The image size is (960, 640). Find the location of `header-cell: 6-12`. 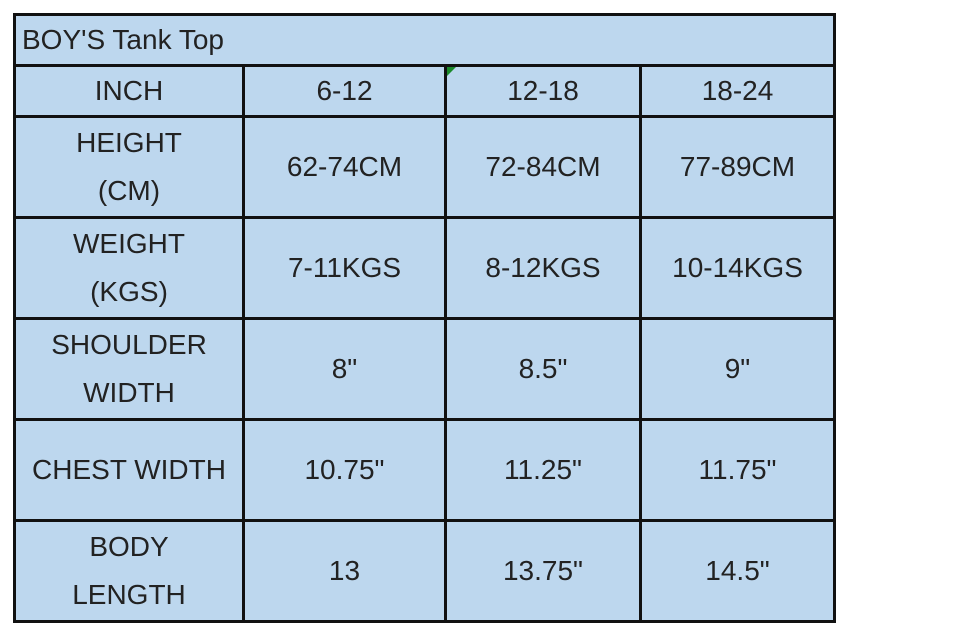

header-cell: 6-12 is located at coordinates (344, 91).